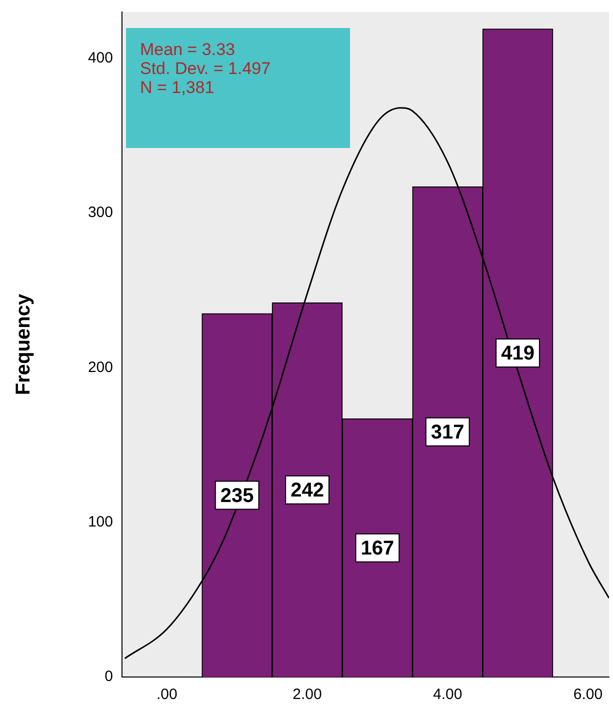 The height and width of the screenshot is (718, 613). What do you see at coordinates (206, 68) in the screenshot?
I see `annotation: Std. Dev. = 1.497` at bounding box center [206, 68].